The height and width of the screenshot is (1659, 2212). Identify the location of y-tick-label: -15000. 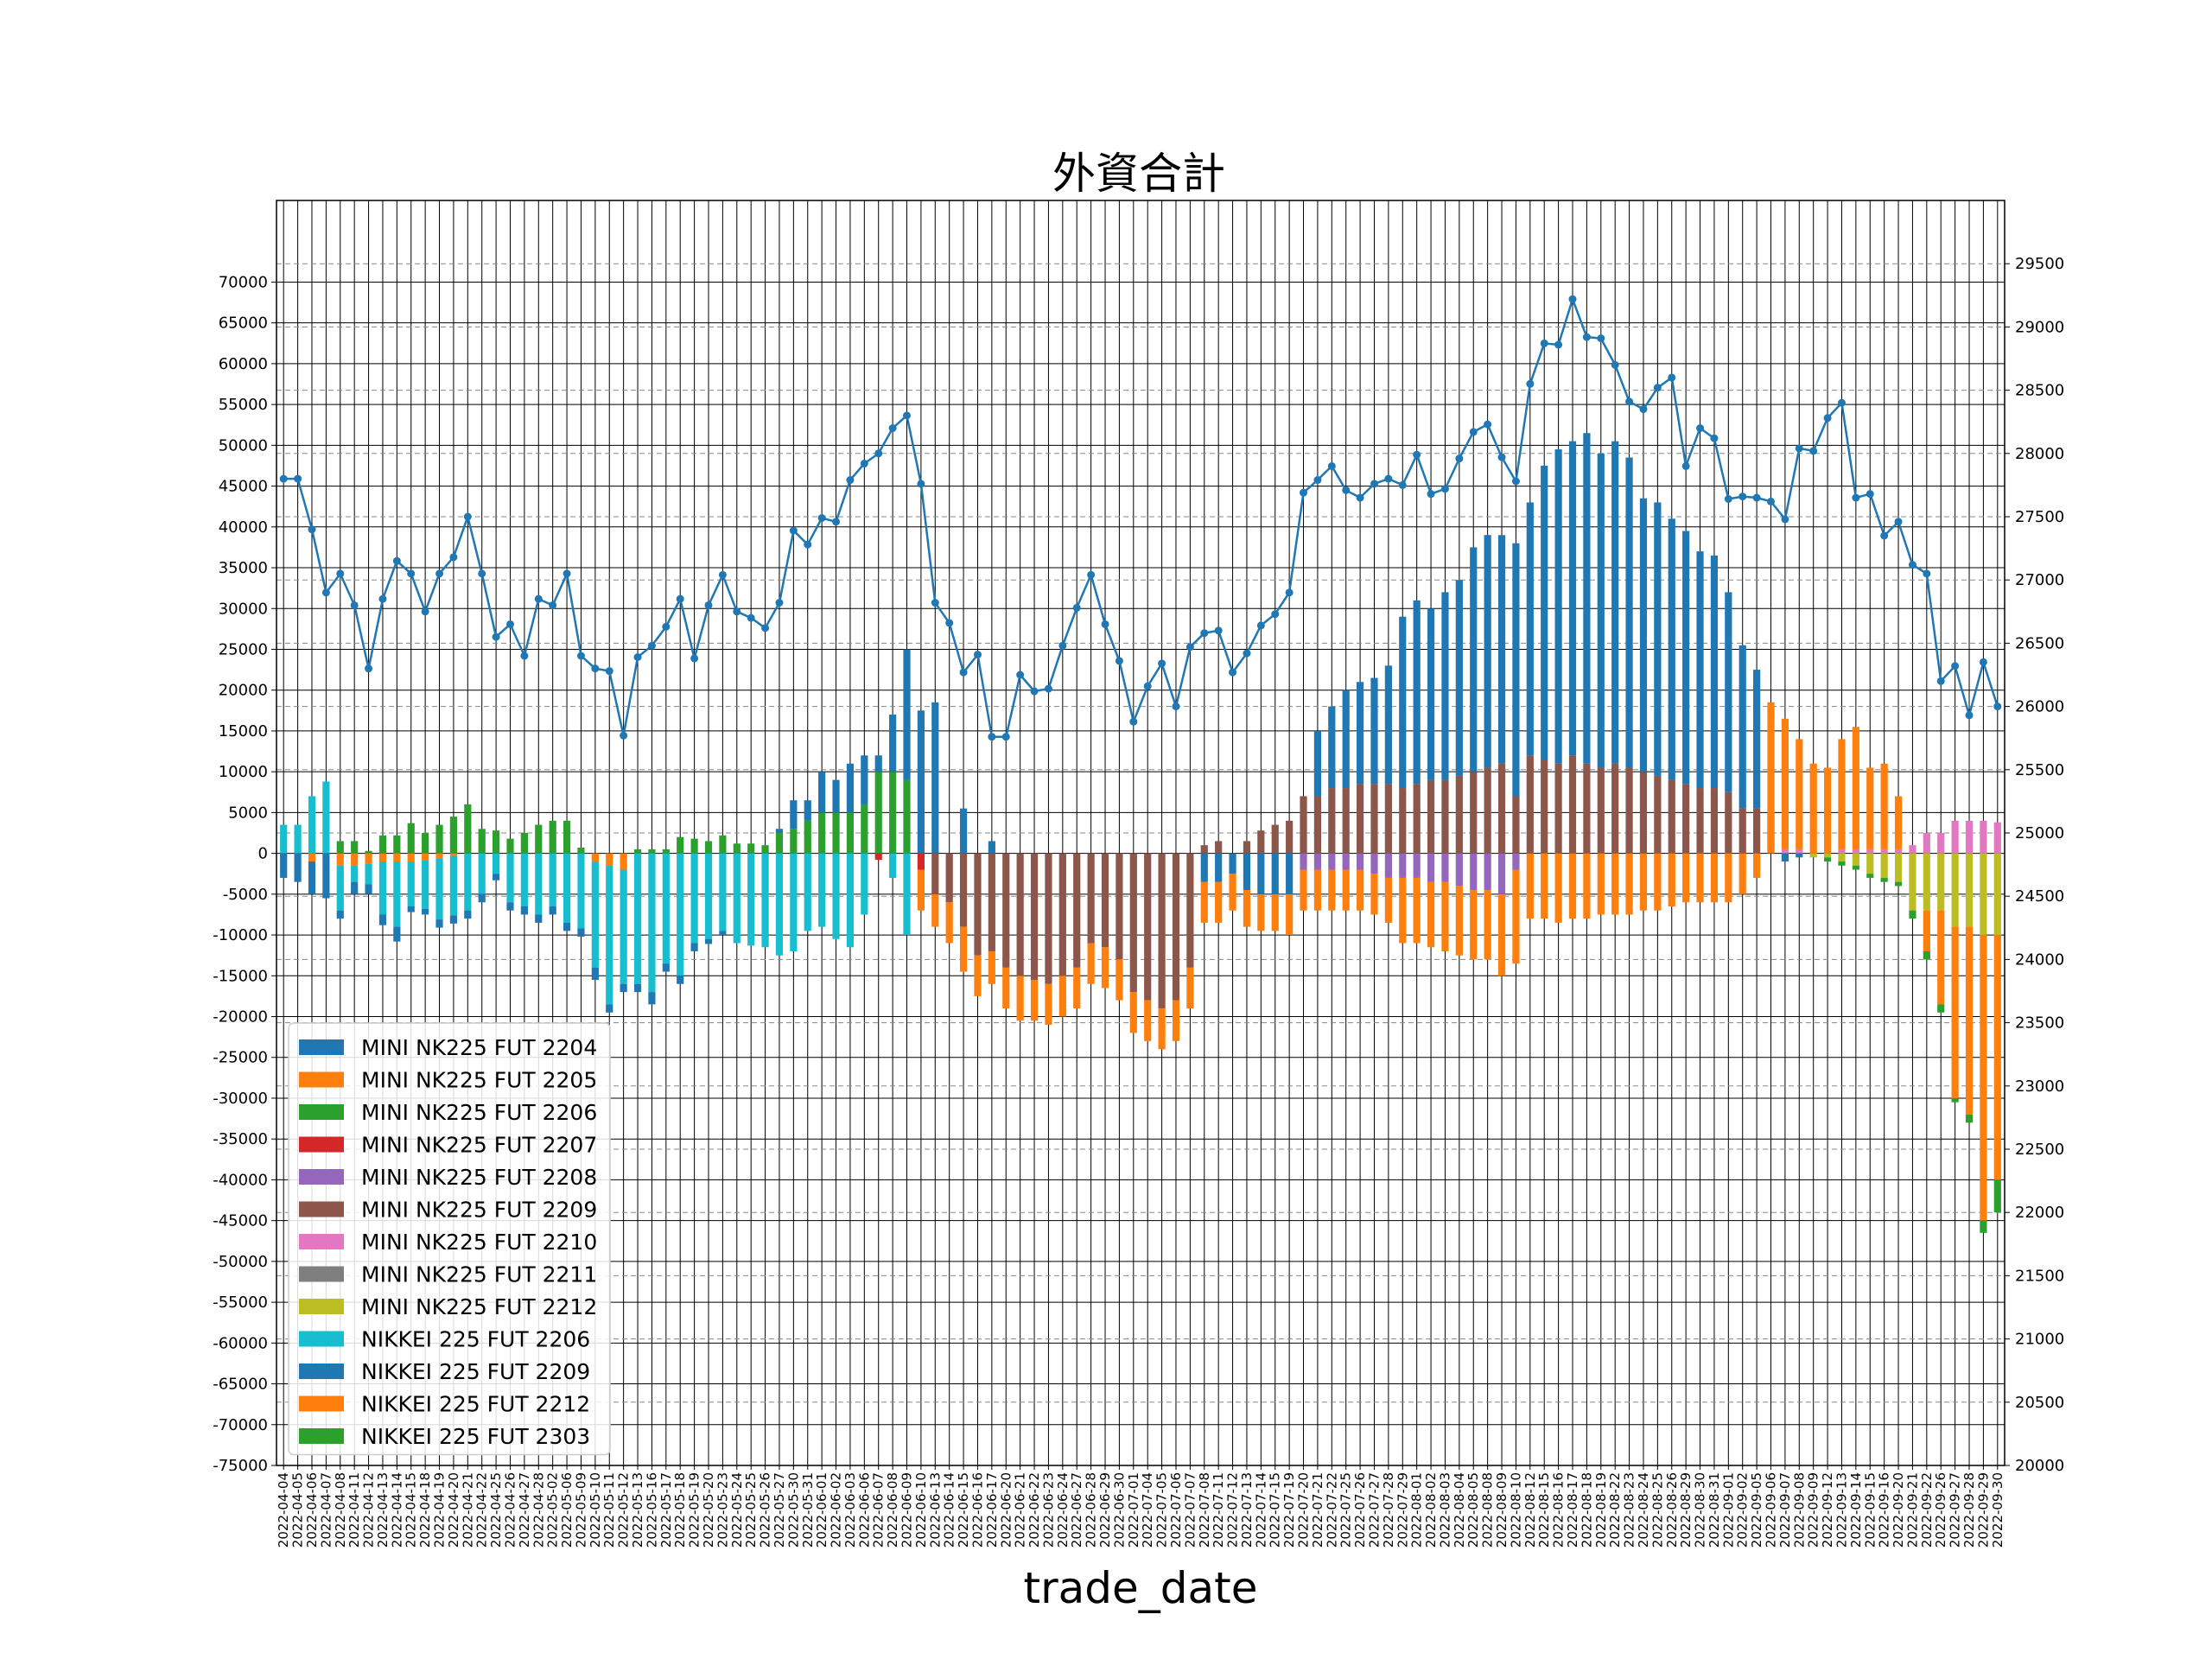
(240, 976).